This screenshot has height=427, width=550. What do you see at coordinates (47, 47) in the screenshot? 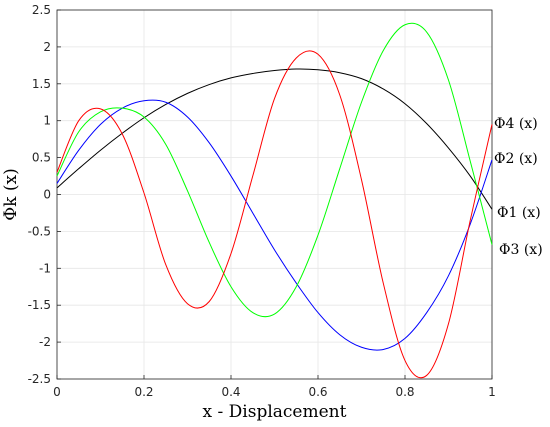
I see `y-tick-label: 2` at bounding box center [47, 47].